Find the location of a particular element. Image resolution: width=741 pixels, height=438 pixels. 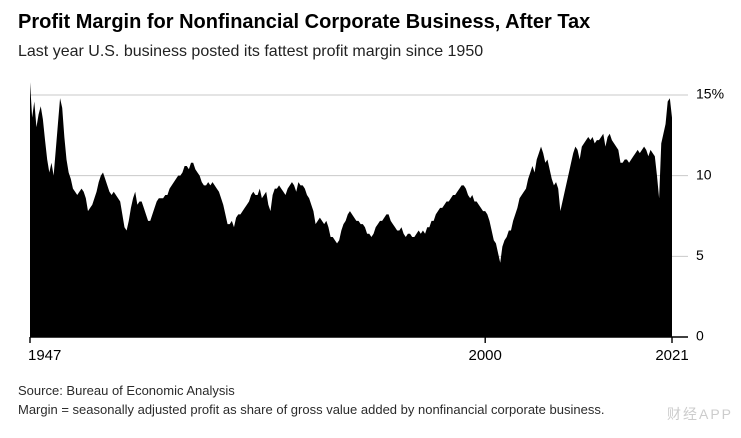

x-tick-label: 2021 is located at coordinates (671, 355).